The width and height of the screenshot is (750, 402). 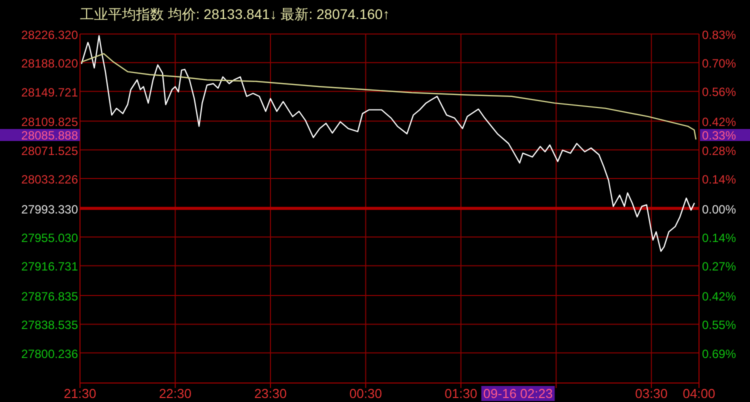 I want to click on x-tick-label: 23:30, so click(x=270, y=393).